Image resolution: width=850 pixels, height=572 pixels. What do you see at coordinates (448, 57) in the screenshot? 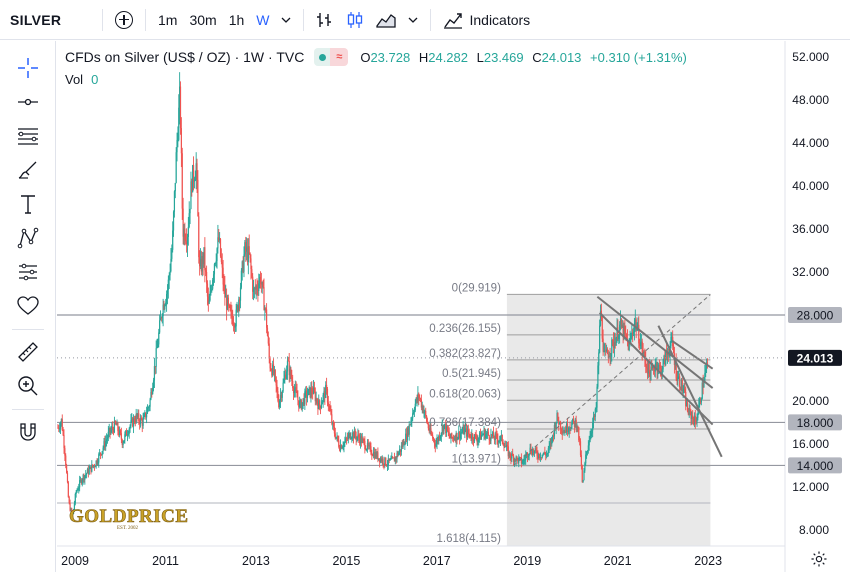
I see `high-value: 24.282` at bounding box center [448, 57].